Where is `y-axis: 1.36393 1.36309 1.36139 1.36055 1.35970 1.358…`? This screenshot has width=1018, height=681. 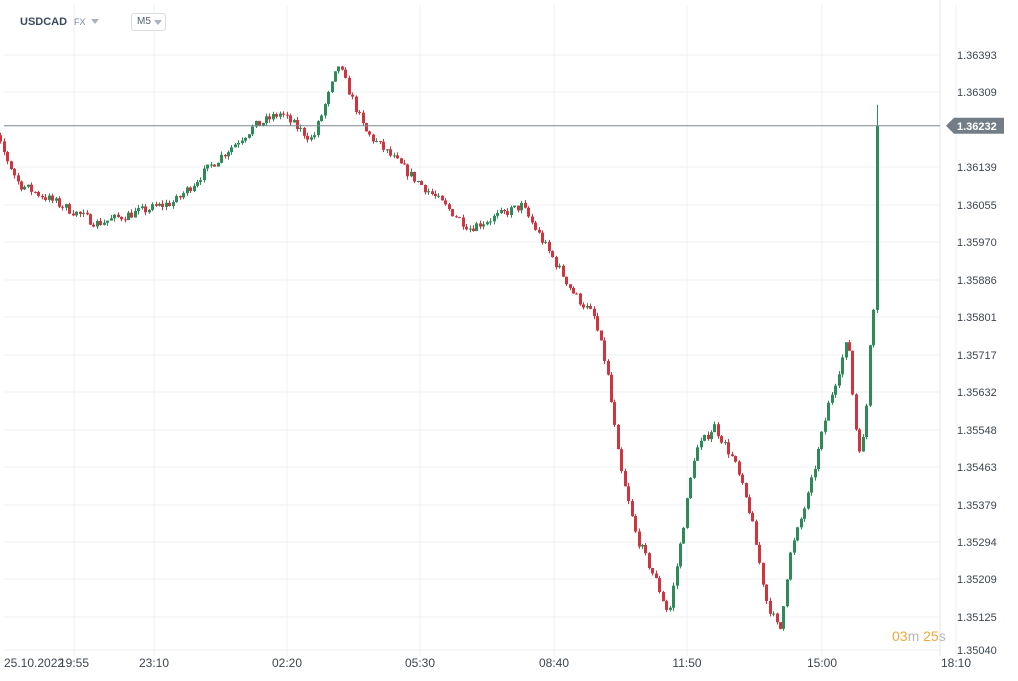 y-axis: 1.36393 1.36309 1.36139 1.36055 1.35970 1.358… is located at coordinates (977, 353).